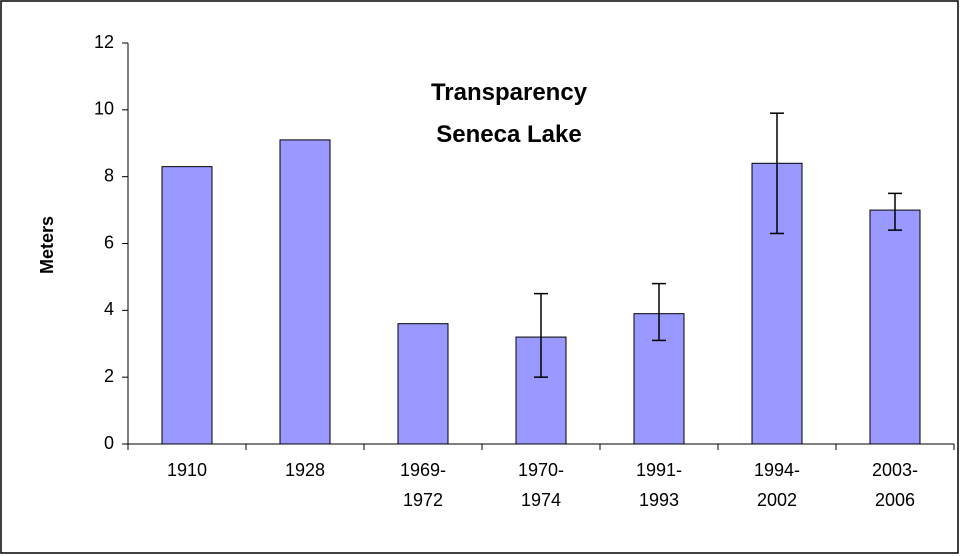 This screenshot has width=961, height=556. What do you see at coordinates (305, 470) in the screenshot?
I see `x-tick-label: 1928` at bounding box center [305, 470].